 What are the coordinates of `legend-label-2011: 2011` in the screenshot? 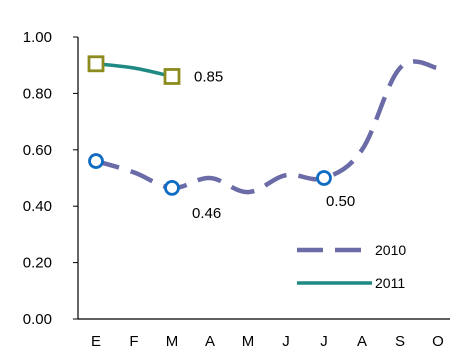 It's located at (390, 283).